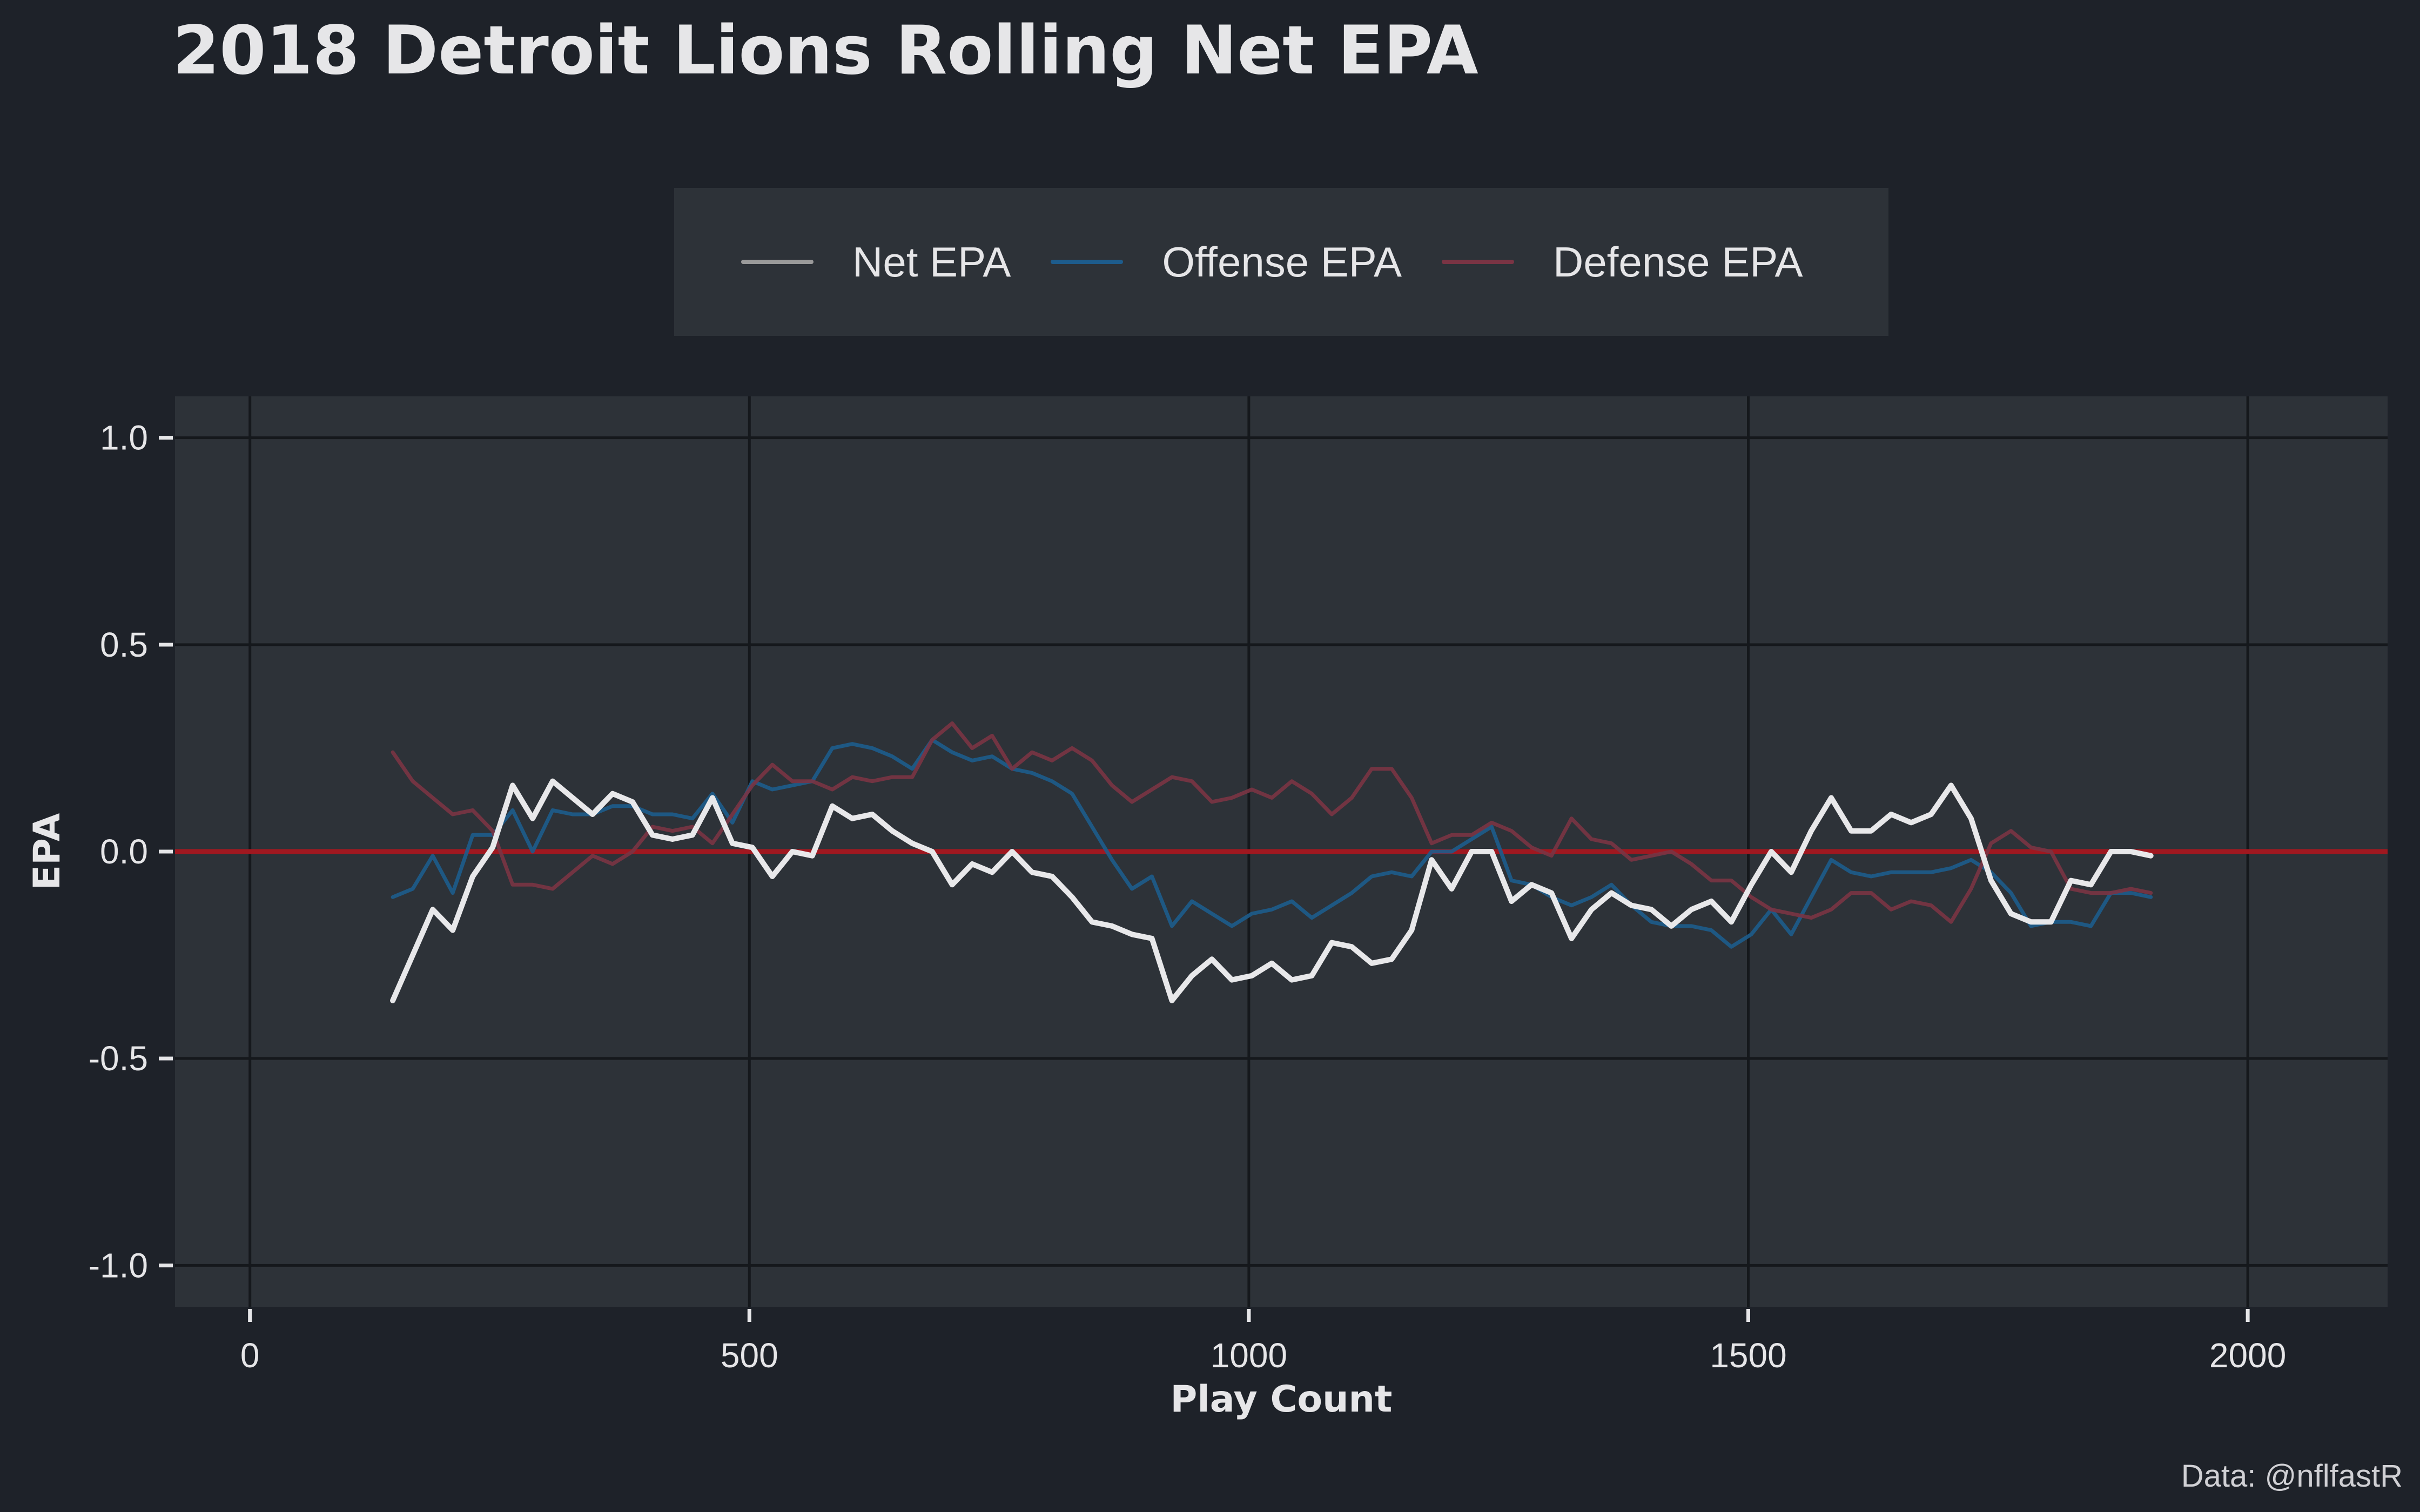  What do you see at coordinates (1478, 262) in the screenshot?
I see `legend-key-defense` at bounding box center [1478, 262].